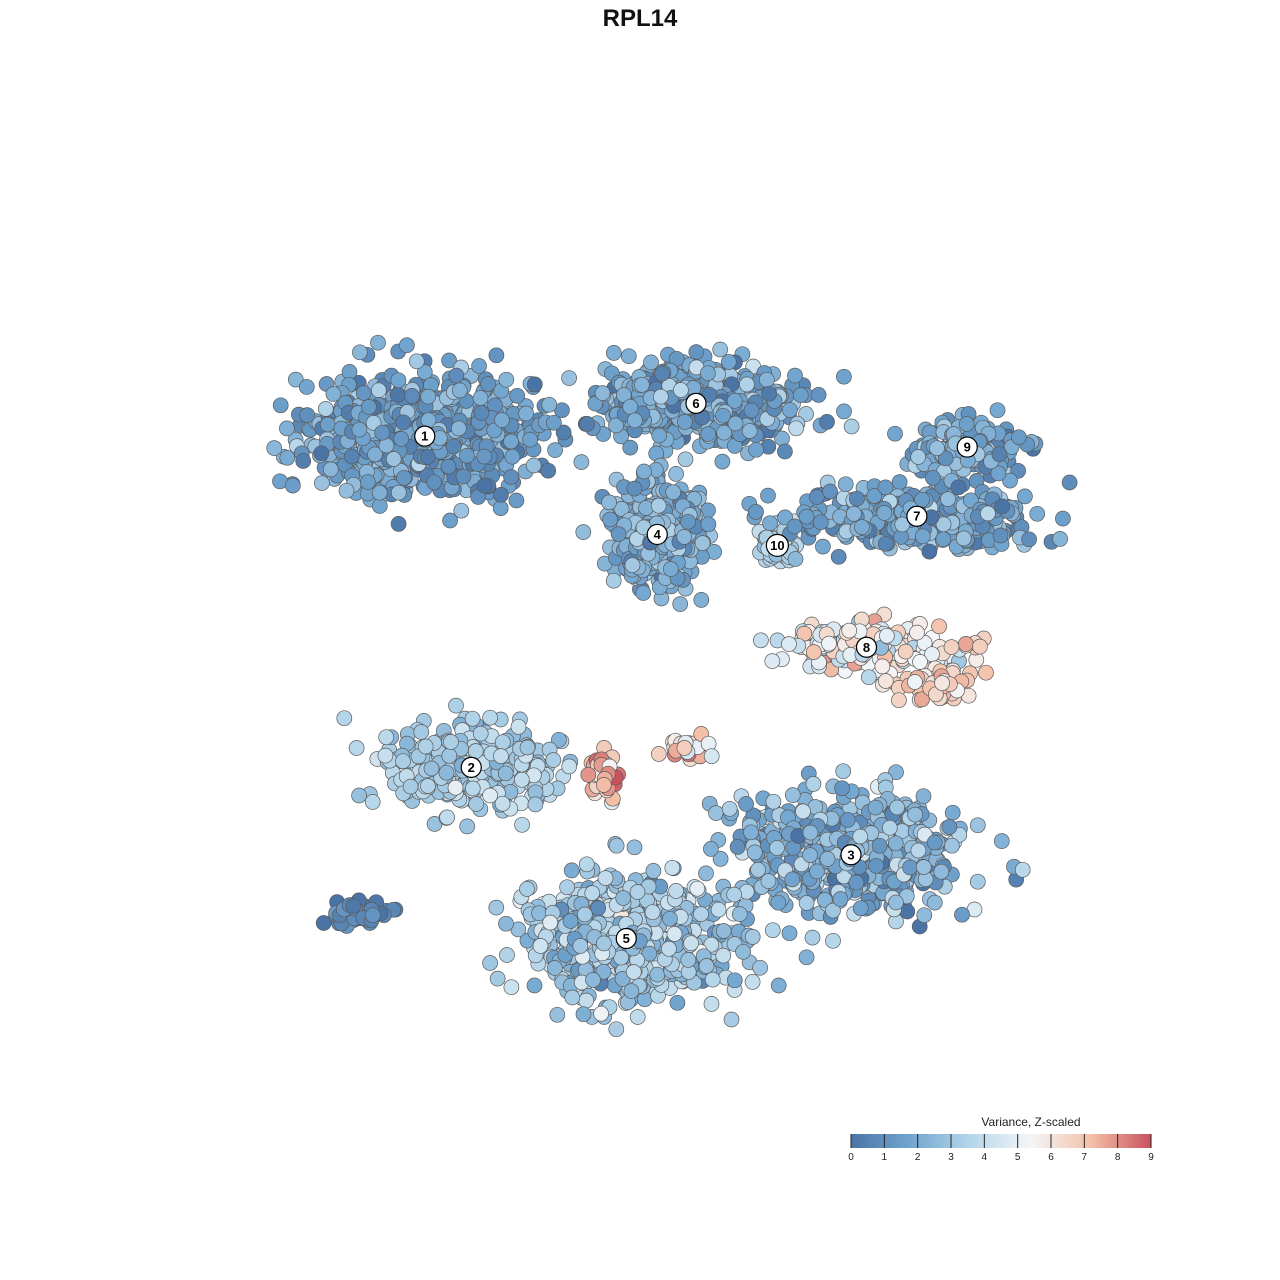 This screenshot has height=1280, width=1280. Describe the element at coordinates (866, 647) in the screenshot. I see `cluster-label-text: 8` at that location.